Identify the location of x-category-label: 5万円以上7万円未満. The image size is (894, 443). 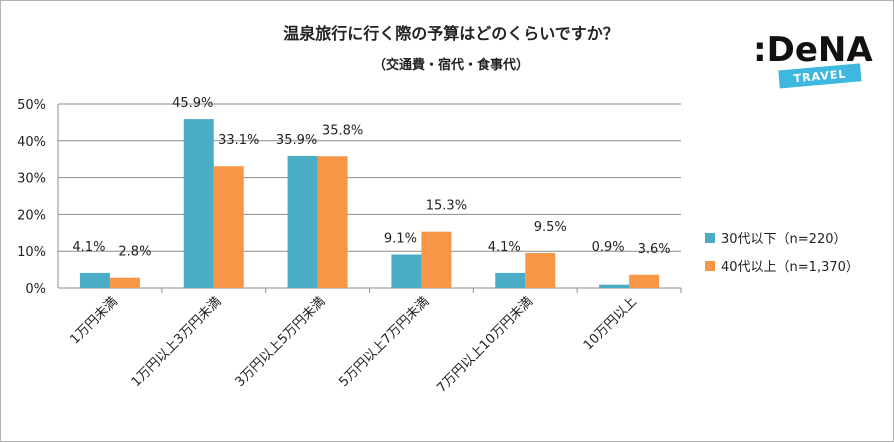
(384, 342).